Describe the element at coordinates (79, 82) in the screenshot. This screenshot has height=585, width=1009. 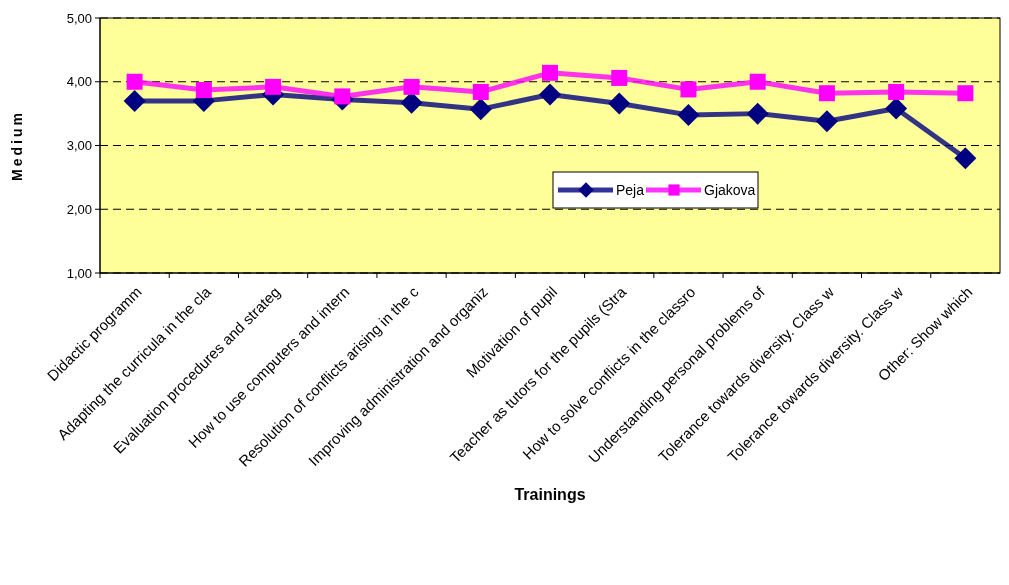
I see `y-tick-label: 4,00` at that location.